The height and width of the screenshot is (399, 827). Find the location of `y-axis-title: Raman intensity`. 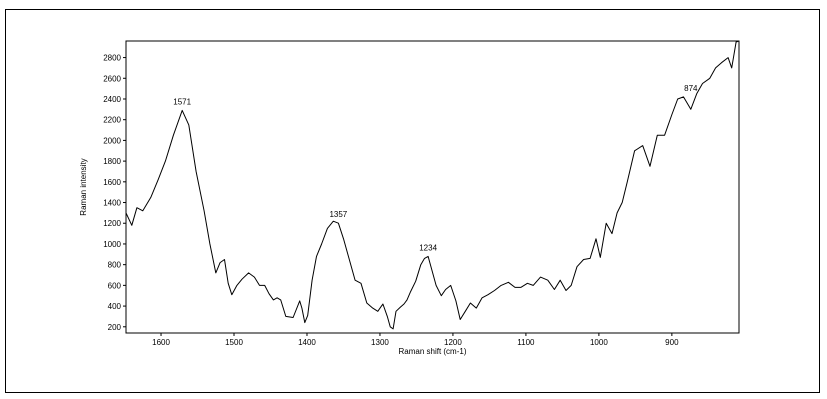

y-axis-title: Raman intensity is located at coordinates (83, 186).